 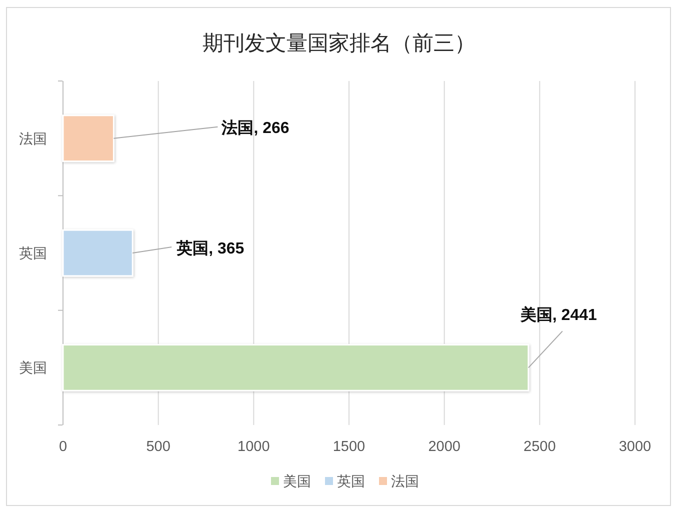 I want to click on data-label: 英国, 365, so click(x=210, y=249).